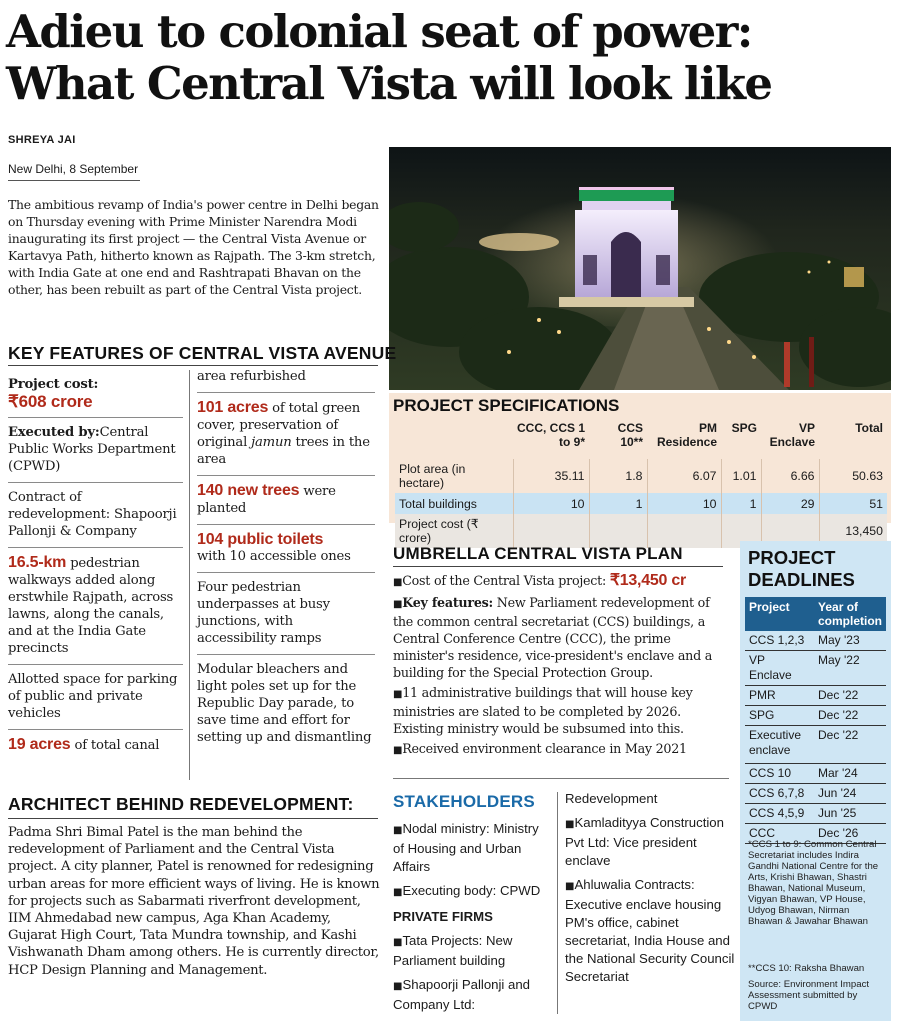  What do you see at coordinates (193, 365) in the screenshot?
I see `key-features-divider` at bounding box center [193, 365].